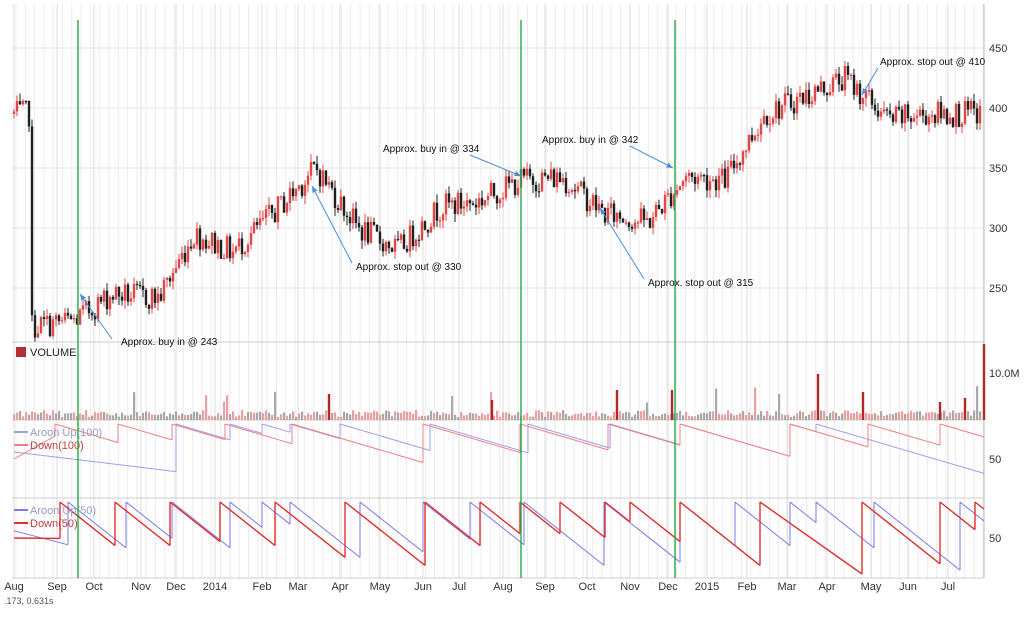 This screenshot has width=1024, height=617. What do you see at coordinates (503, 587) in the screenshot?
I see `x-tick-label: Aug` at bounding box center [503, 587].